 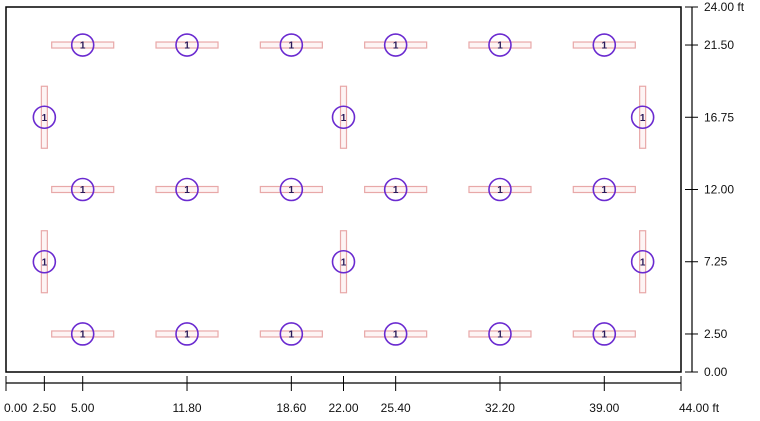 What do you see at coordinates (83, 408) in the screenshot?
I see `x-axis-tick-label: 5.00` at bounding box center [83, 408].